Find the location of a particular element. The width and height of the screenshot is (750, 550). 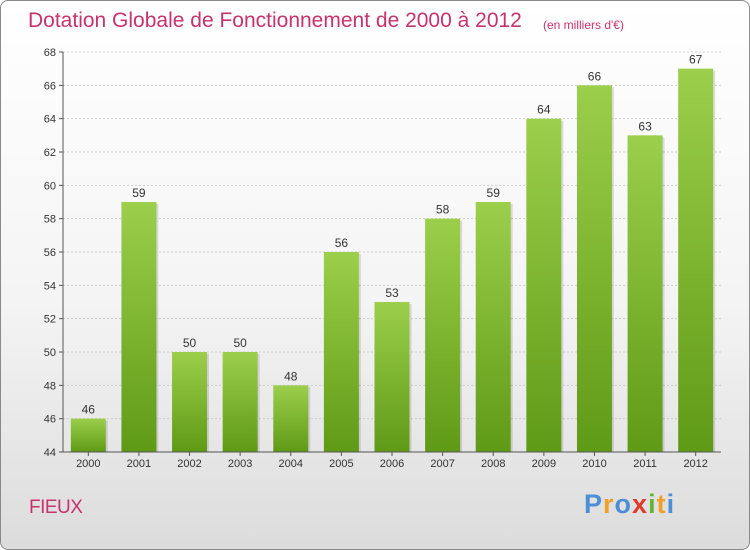

bar-value-label: 63 is located at coordinates (645, 126).